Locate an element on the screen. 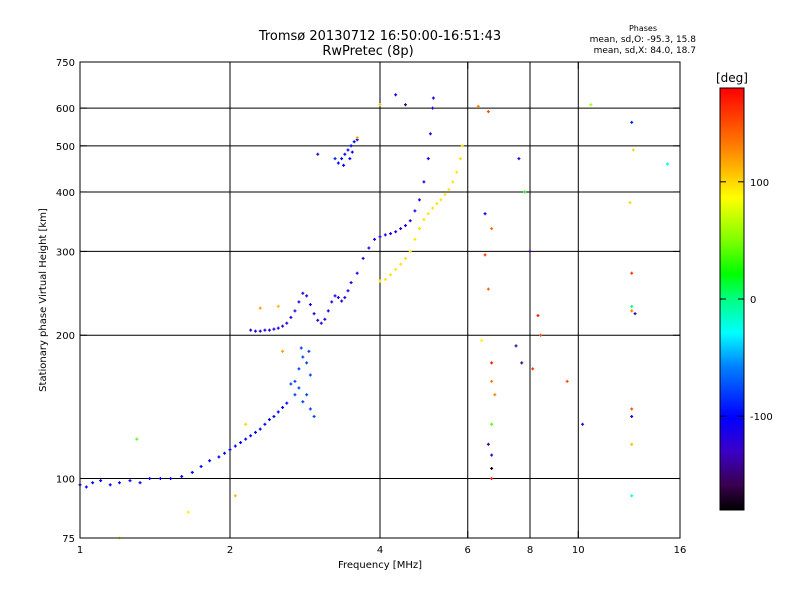 The image size is (800, 600). y-tick-label: 500 is located at coordinates (65, 147).